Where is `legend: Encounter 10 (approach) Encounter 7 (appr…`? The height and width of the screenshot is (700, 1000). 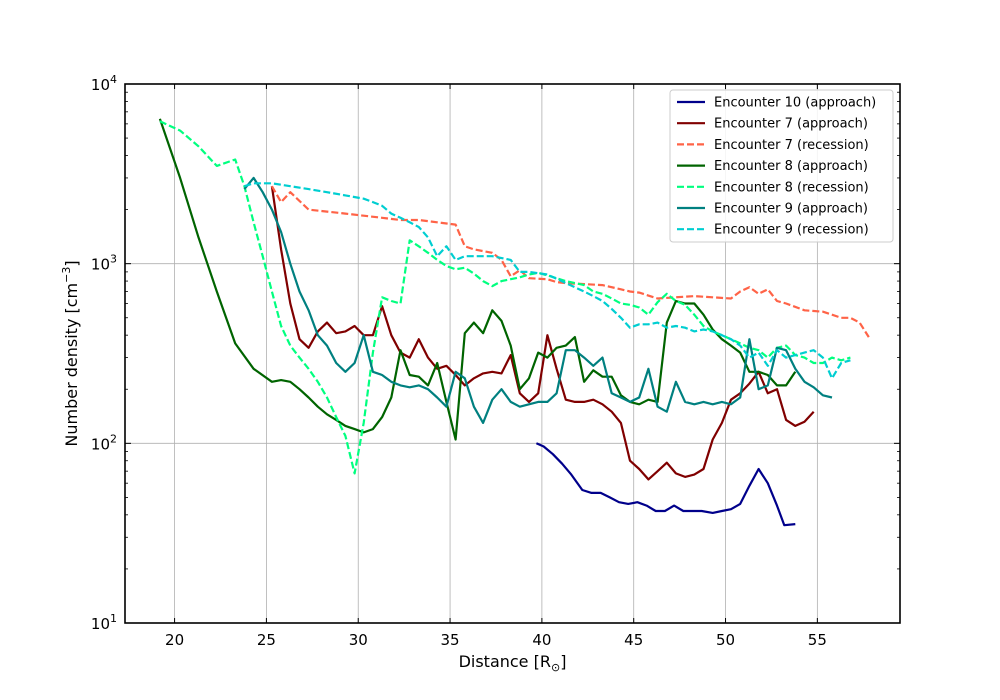
legend: Encounter 10 (approach) Encounter 7 (appr… is located at coordinates (781, 166).